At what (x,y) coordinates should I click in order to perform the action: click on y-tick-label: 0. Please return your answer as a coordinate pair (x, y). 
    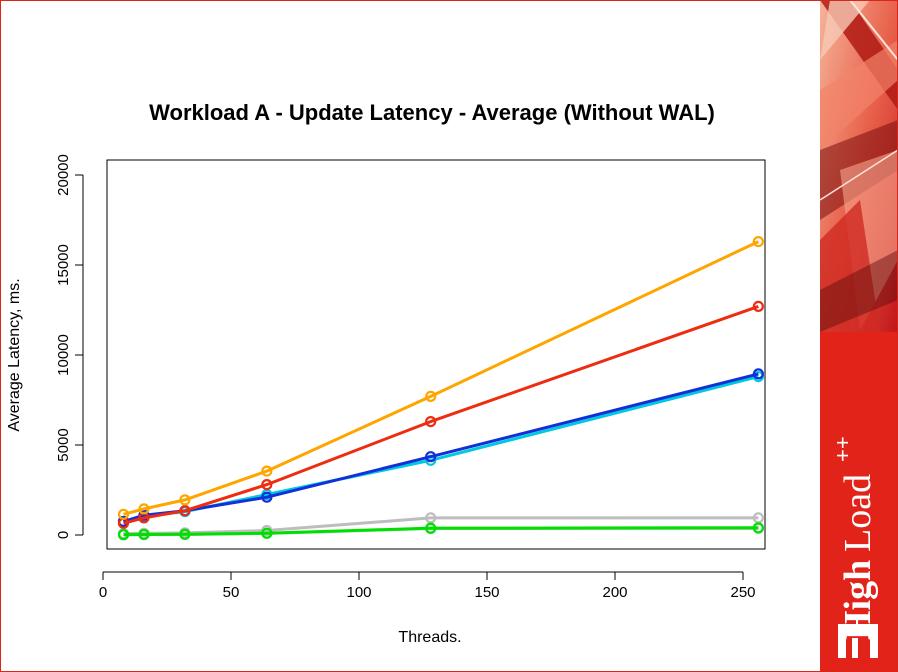
    Looking at the image, I should click on (63, 535).